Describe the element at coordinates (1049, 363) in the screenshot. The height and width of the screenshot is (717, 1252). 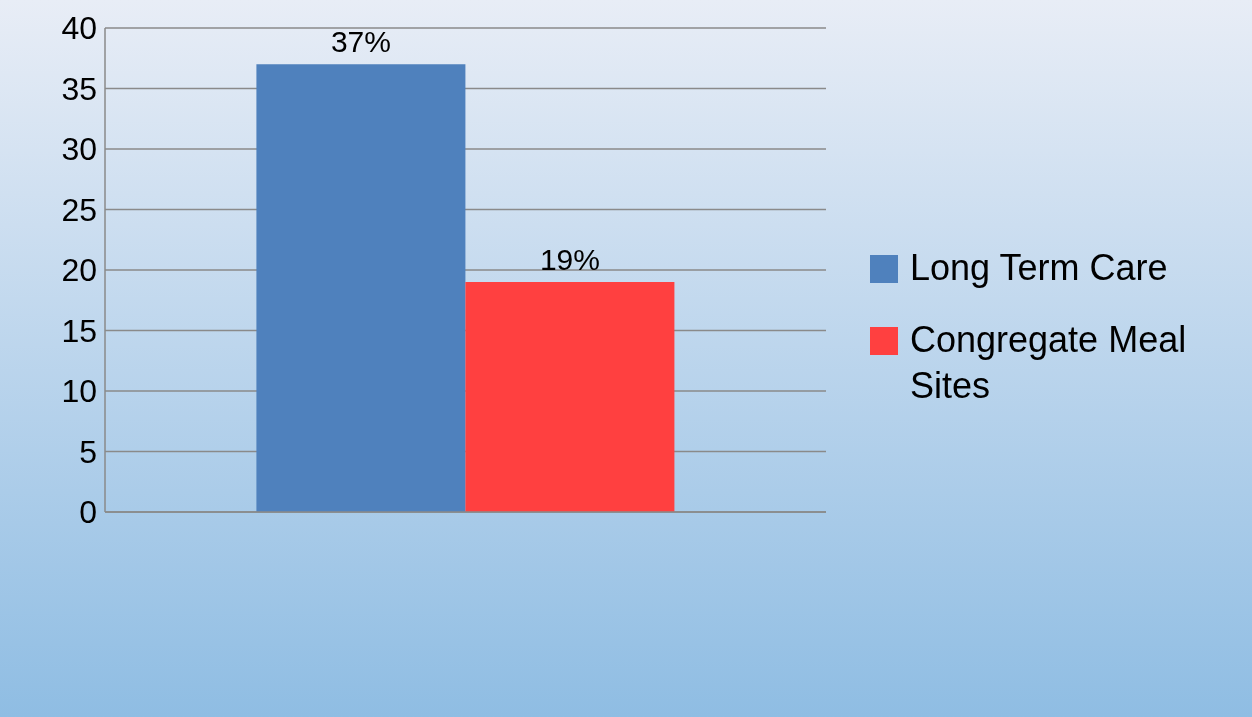
I see `legend-label: Congregate Meal Sites` at that location.